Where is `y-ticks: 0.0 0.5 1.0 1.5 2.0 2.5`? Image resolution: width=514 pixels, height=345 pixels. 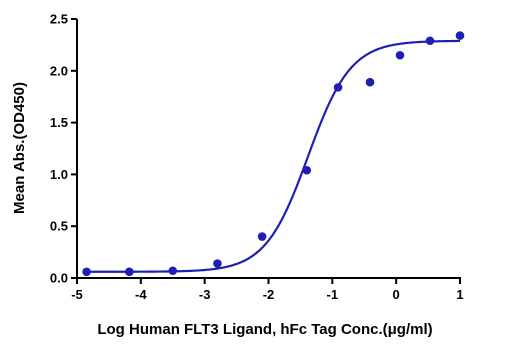 y-ticks: 0.0 0.5 1.0 1.5 2.0 2.5 is located at coordinates (63, 149).